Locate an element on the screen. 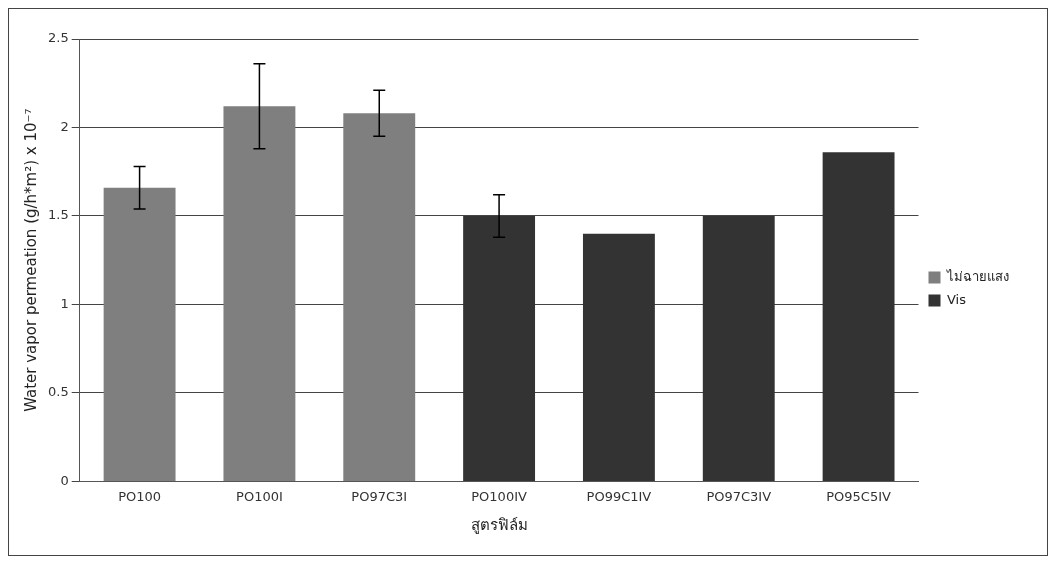 Image resolution: width=1060 pixels, height=571 pixels. y-tick-label: 1.5 is located at coordinates (58, 215).